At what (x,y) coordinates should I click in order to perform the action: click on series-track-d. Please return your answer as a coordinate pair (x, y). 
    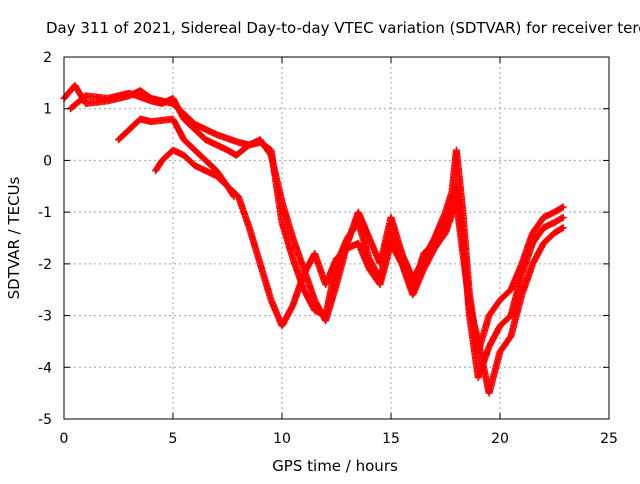
    Looking at the image, I should click on (195, 173).